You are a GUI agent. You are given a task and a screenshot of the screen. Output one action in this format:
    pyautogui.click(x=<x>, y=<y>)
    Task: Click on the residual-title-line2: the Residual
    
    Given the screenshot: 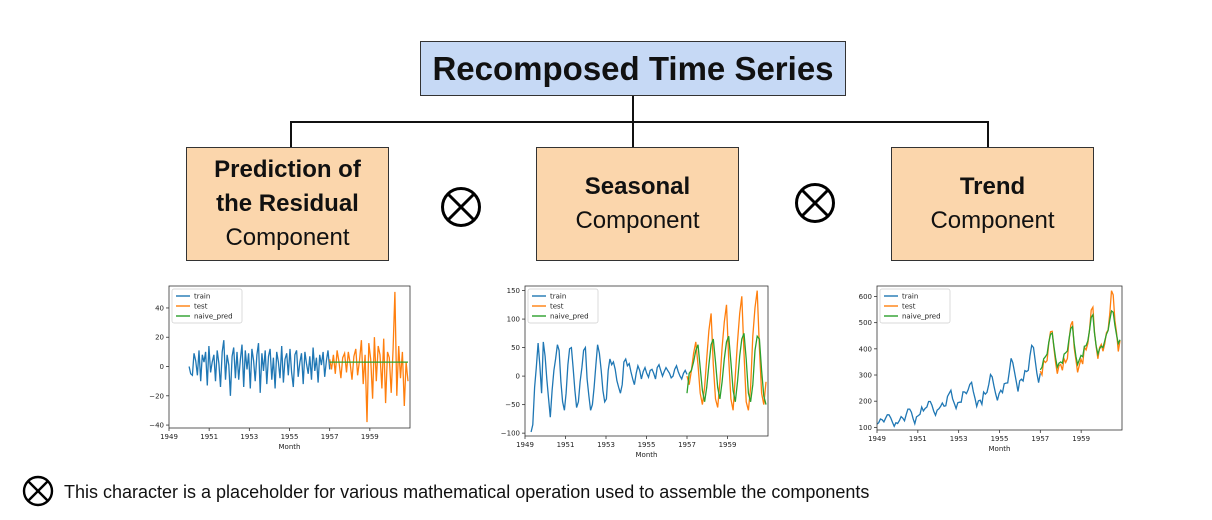 What is the action you would take?
    pyautogui.click(x=287, y=203)
    